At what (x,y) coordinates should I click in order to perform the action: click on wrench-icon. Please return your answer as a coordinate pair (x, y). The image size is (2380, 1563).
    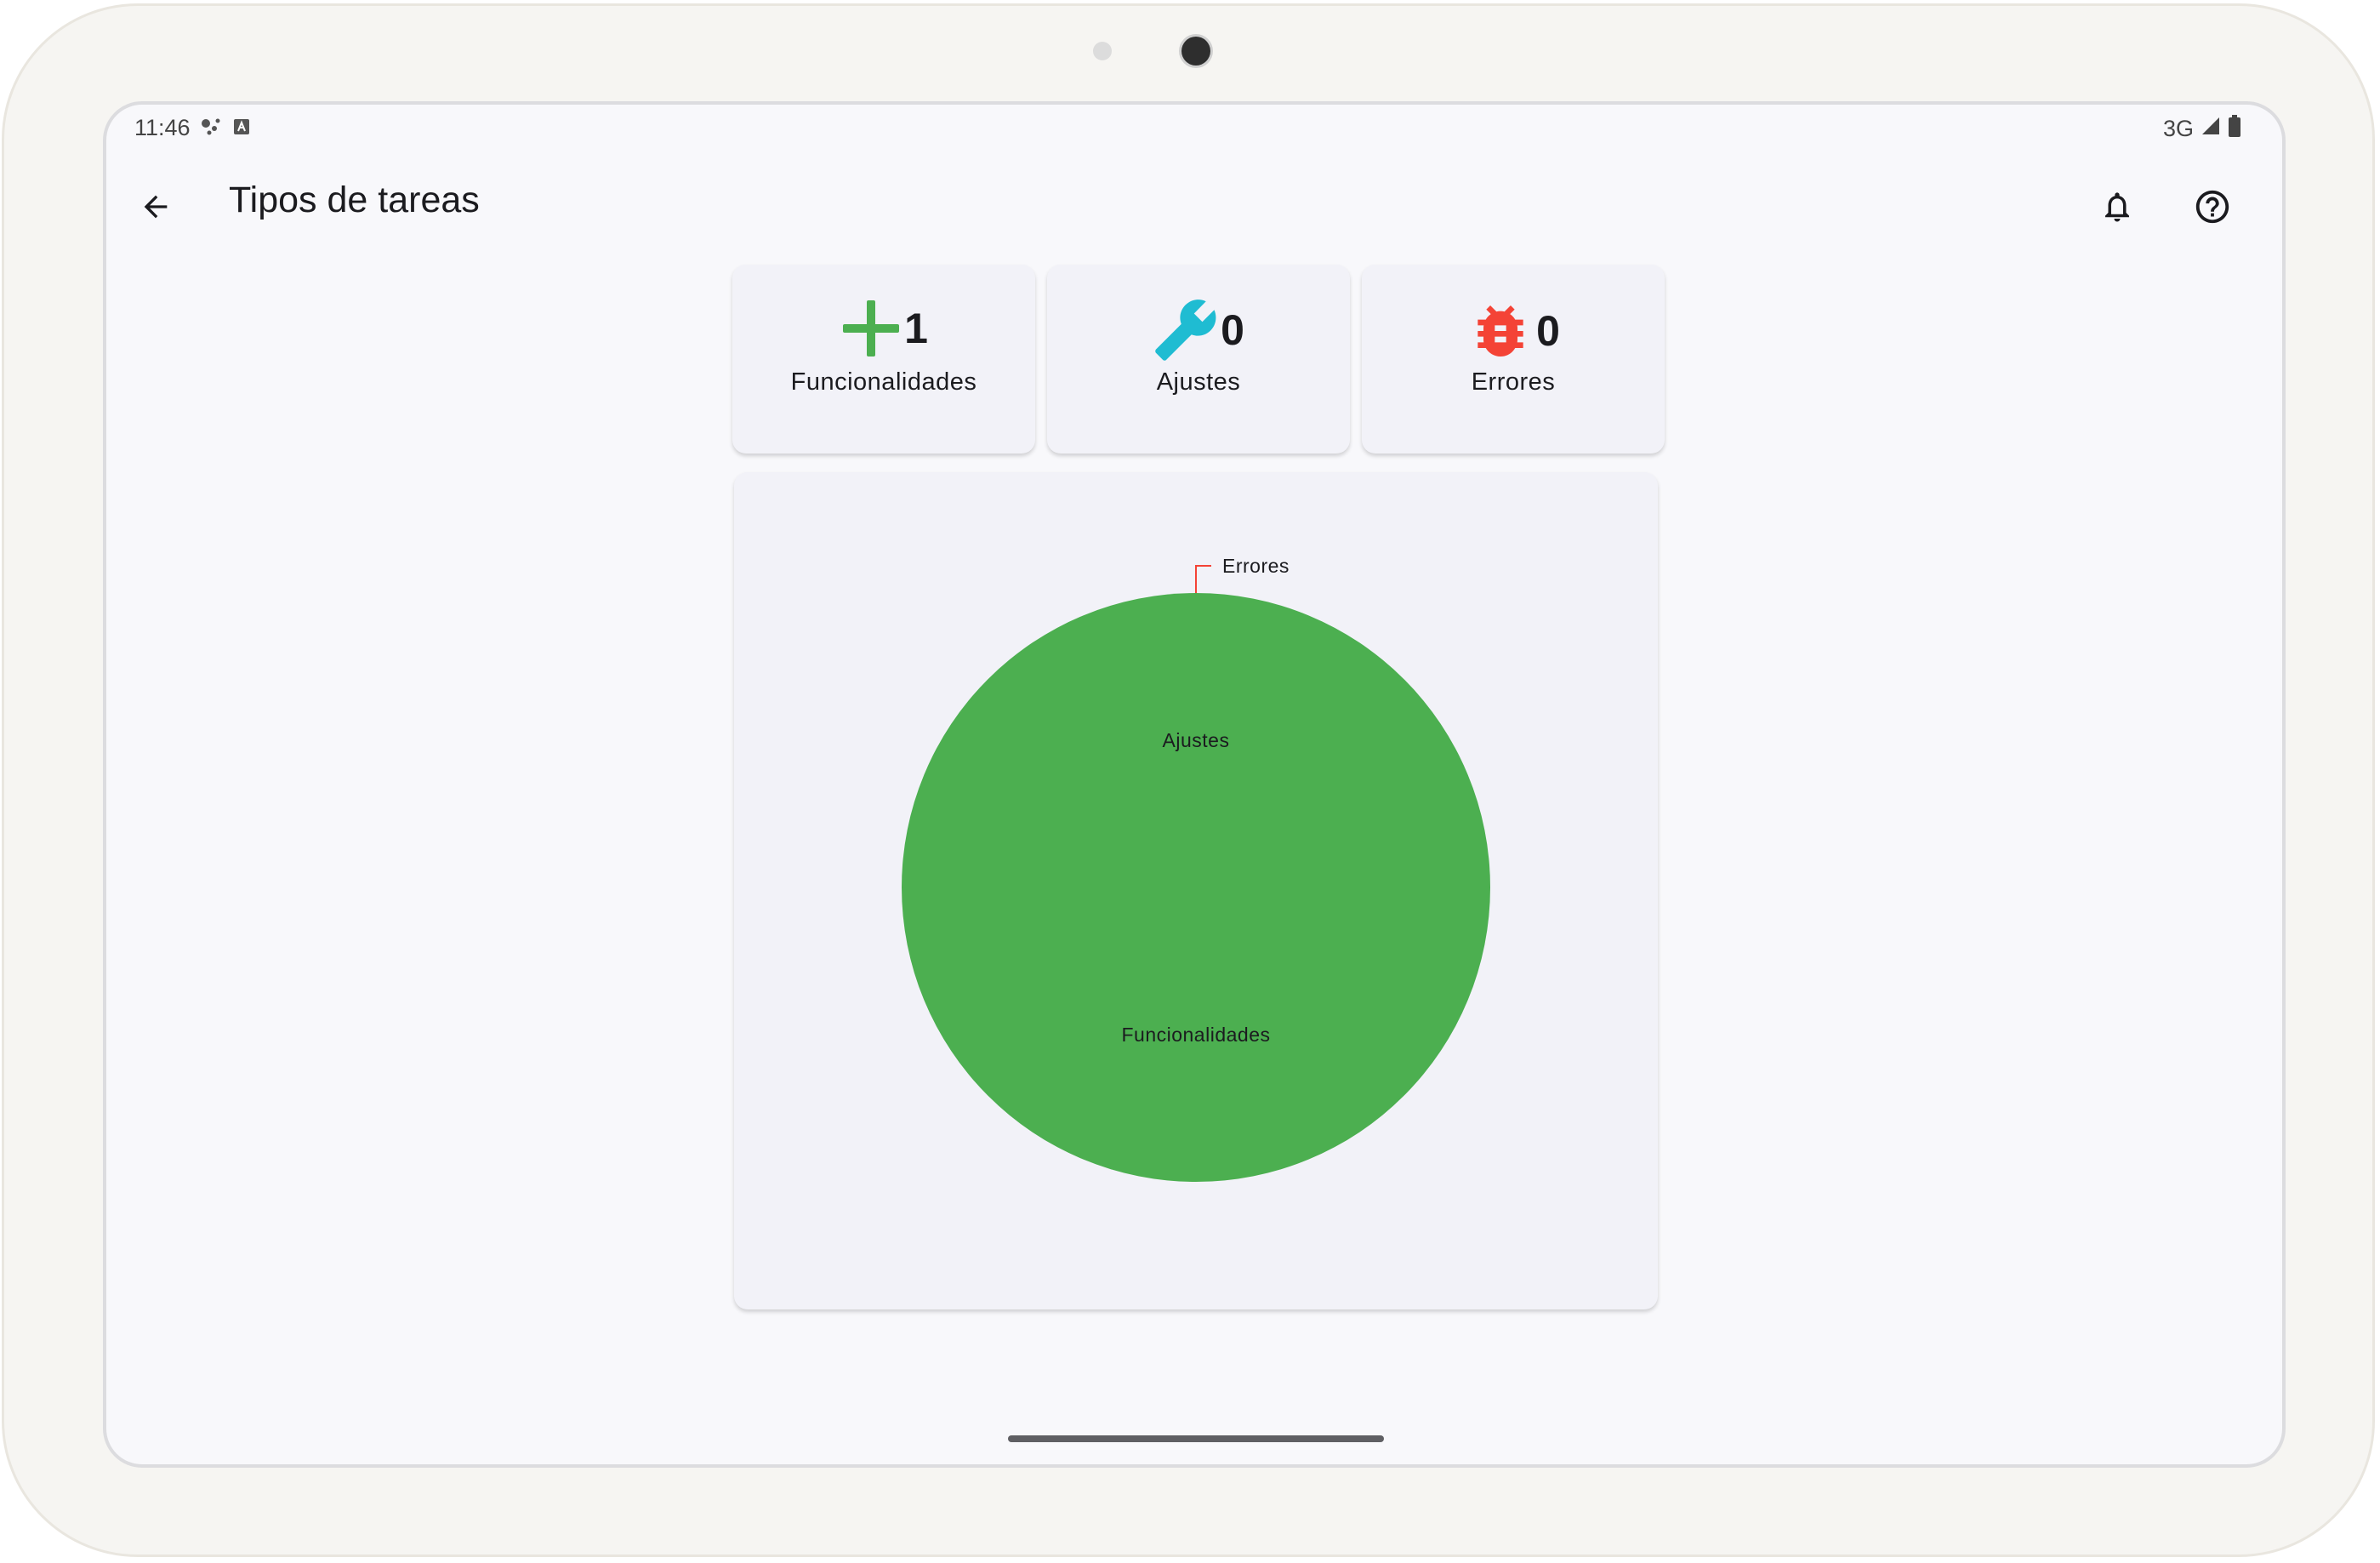
    Looking at the image, I should click on (1185, 330).